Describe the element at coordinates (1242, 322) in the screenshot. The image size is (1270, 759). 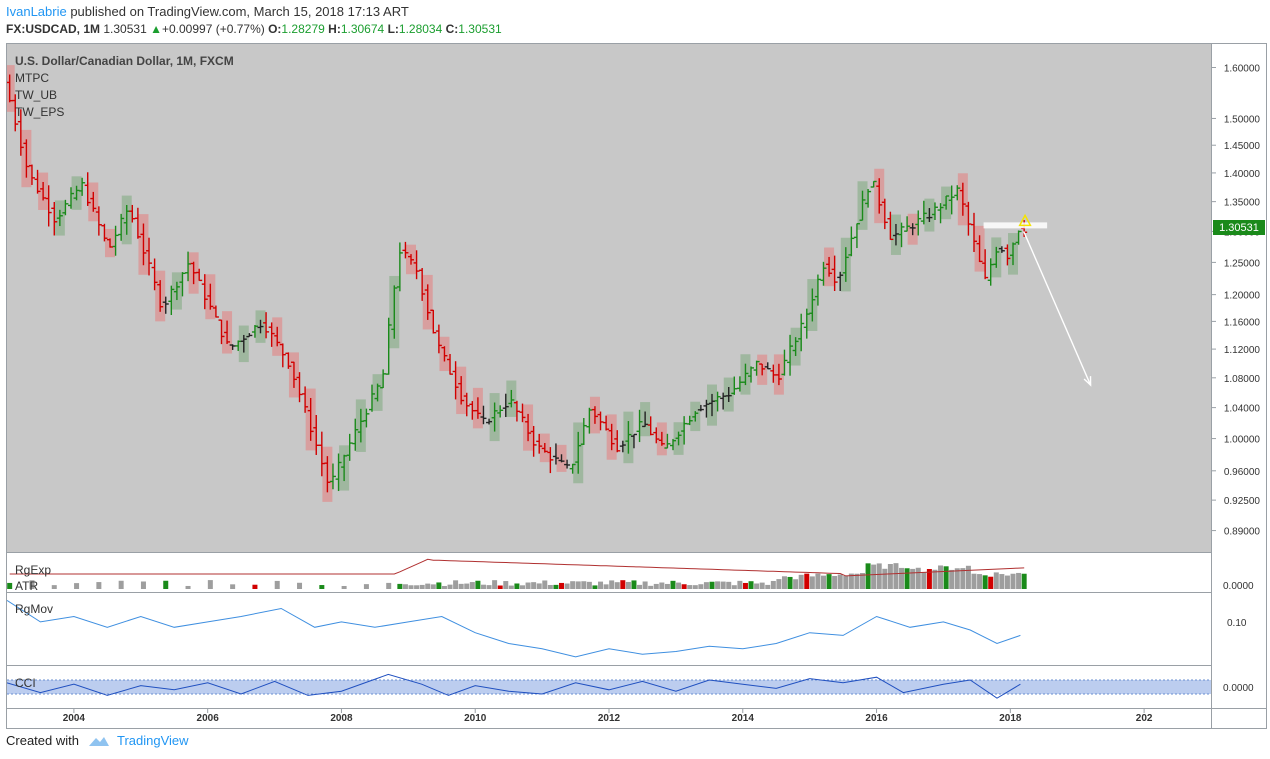
I see `price-tick-label: 1.16000` at that location.